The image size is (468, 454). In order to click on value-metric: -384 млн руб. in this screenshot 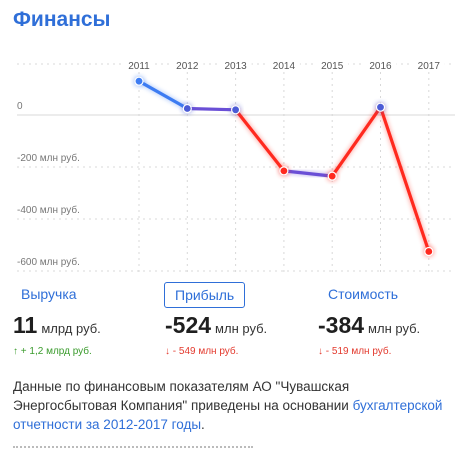, I will do `click(369, 325)`.